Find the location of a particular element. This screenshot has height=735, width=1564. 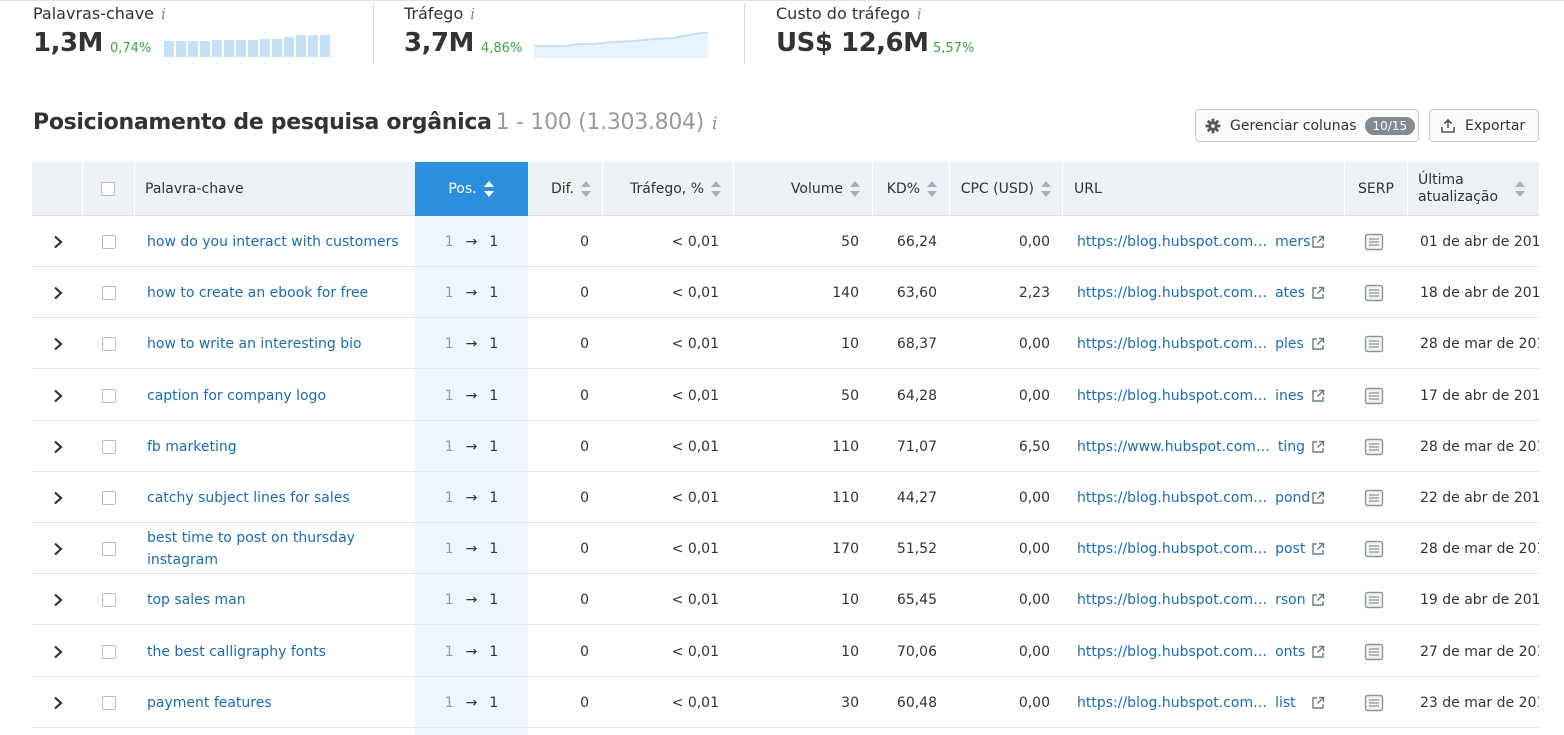

keyword-link: how do you interact with customers is located at coordinates (273, 241).